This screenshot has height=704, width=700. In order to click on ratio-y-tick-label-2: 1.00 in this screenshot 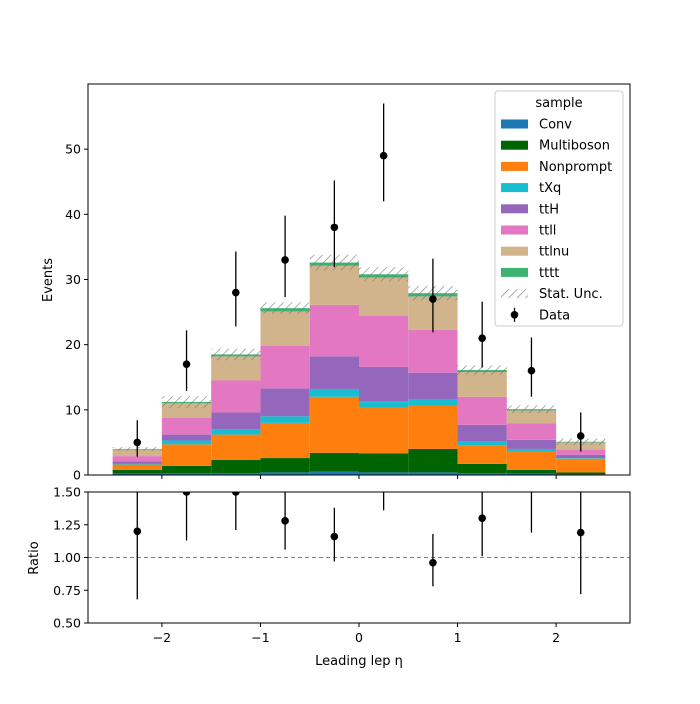, I will do `click(67, 557)`.